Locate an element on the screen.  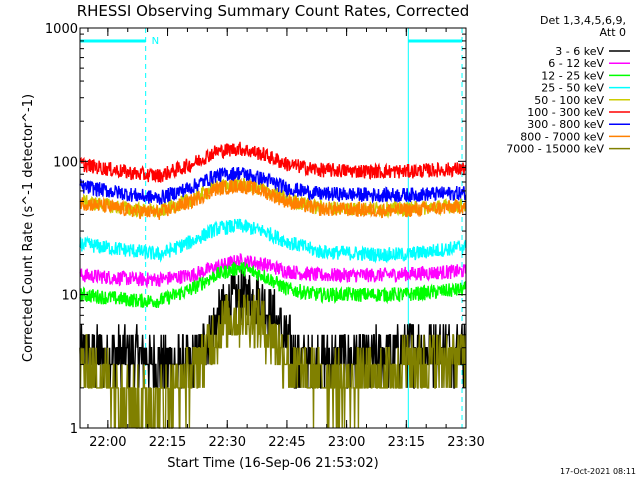
legend-header: Att 0 is located at coordinates (613, 32).